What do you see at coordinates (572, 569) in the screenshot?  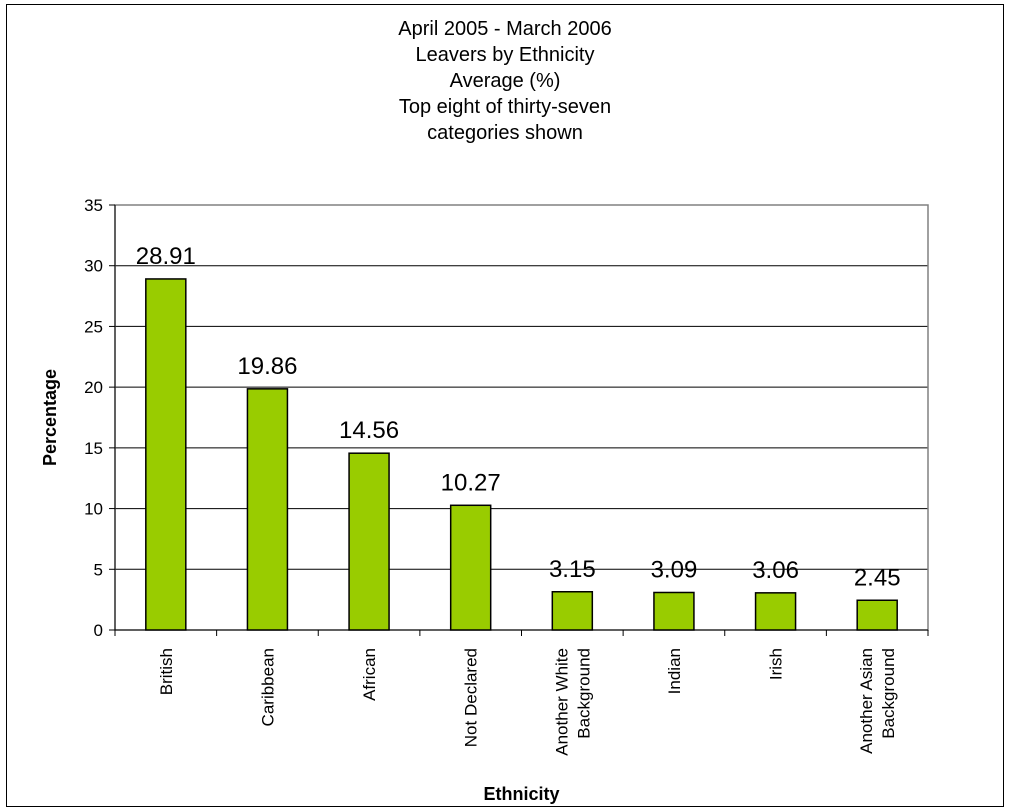 I see `data-label: 3.15` at bounding box center [572, 569].